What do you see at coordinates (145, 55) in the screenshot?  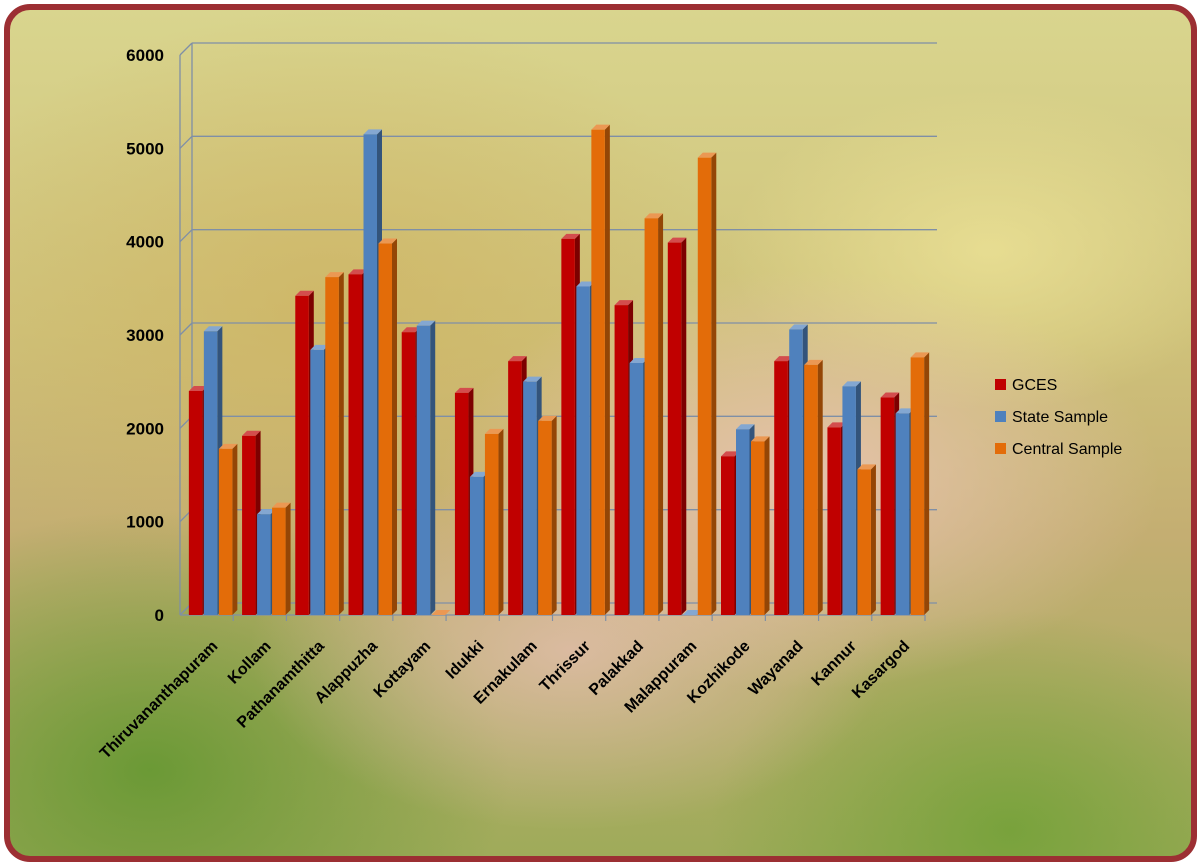 I see `y-tick-label: 6000` at bounding box center [145, 55].